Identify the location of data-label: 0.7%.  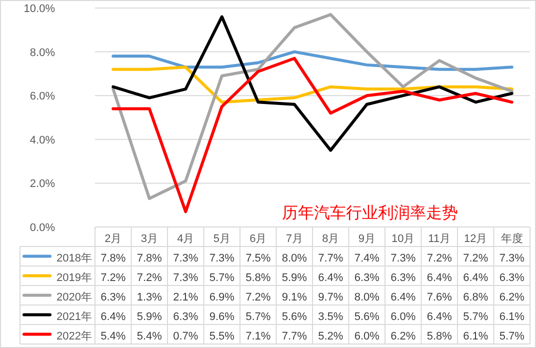
(185, 336).